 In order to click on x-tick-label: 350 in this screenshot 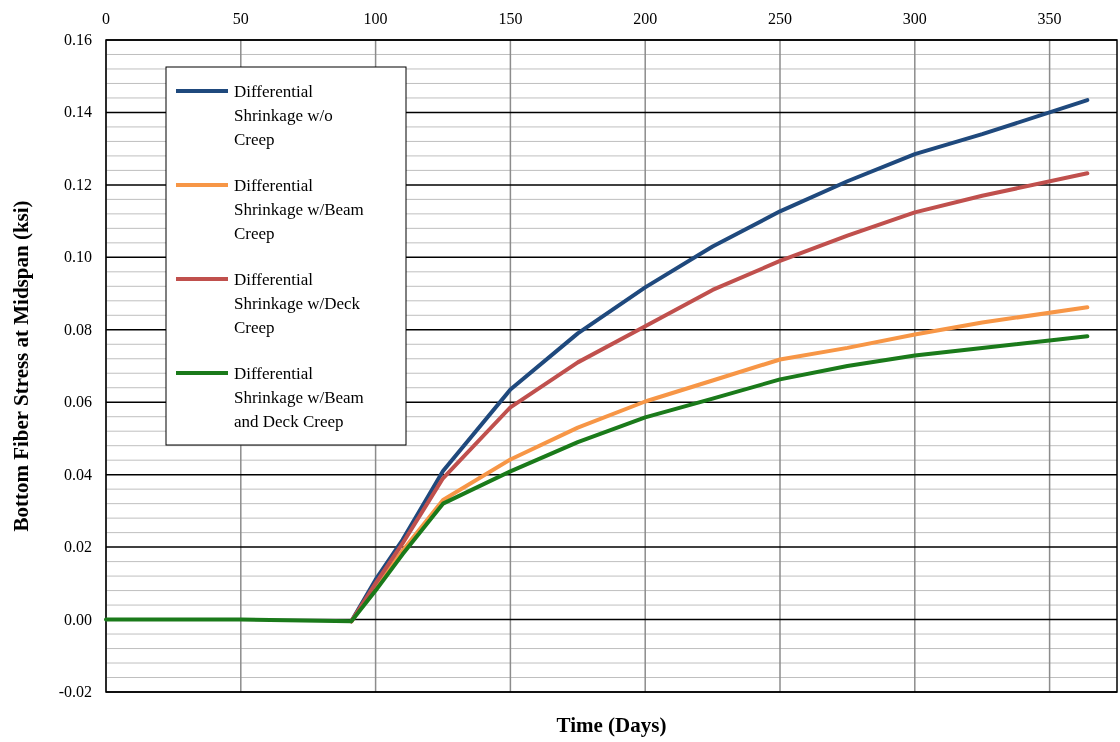, I will do `click(1049, 18)`.